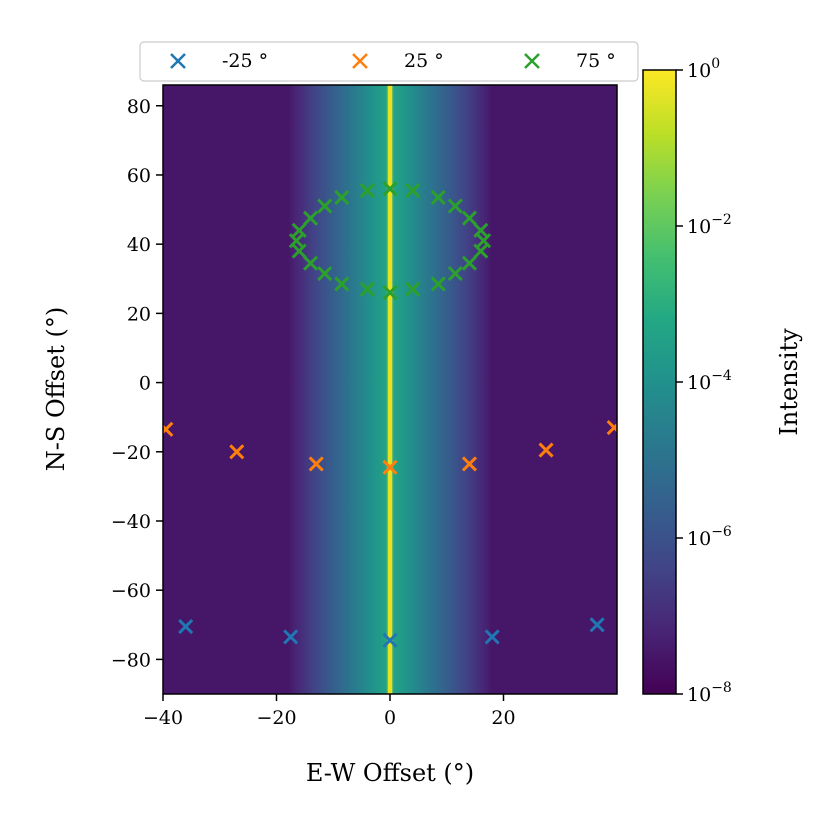 The height and width of the screenshot is (831, 831). I want to click on y-tick-label: 60, so click(139, 176).